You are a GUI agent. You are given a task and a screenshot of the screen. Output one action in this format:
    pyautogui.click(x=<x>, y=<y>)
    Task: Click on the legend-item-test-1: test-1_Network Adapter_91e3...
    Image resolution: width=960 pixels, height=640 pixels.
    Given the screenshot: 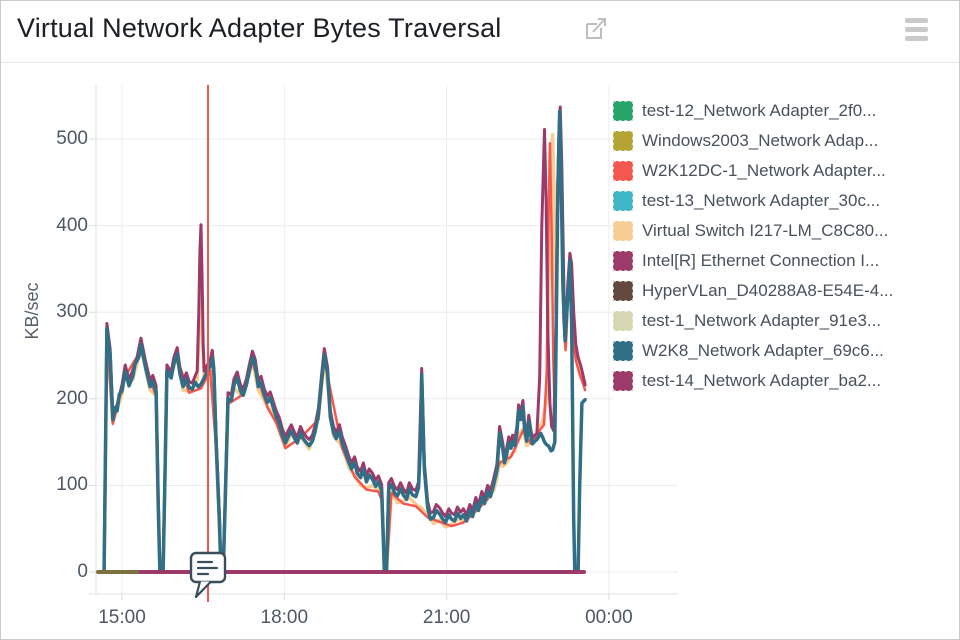 What is the action you would take?
    pyautogui.click(x=785, y=326)
    